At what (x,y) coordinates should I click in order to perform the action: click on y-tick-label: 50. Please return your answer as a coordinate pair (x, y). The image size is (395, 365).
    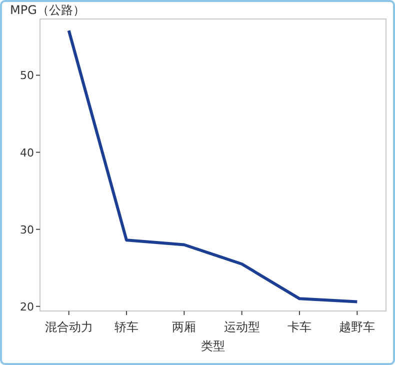
    Looking at the image, I should click on (27, 75).